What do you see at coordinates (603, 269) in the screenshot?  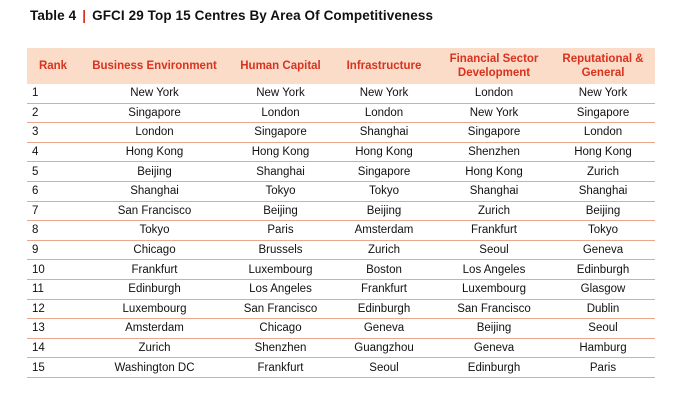 I see `reputational-general-cell: Edinburgh` at bounding box center [603, 269].